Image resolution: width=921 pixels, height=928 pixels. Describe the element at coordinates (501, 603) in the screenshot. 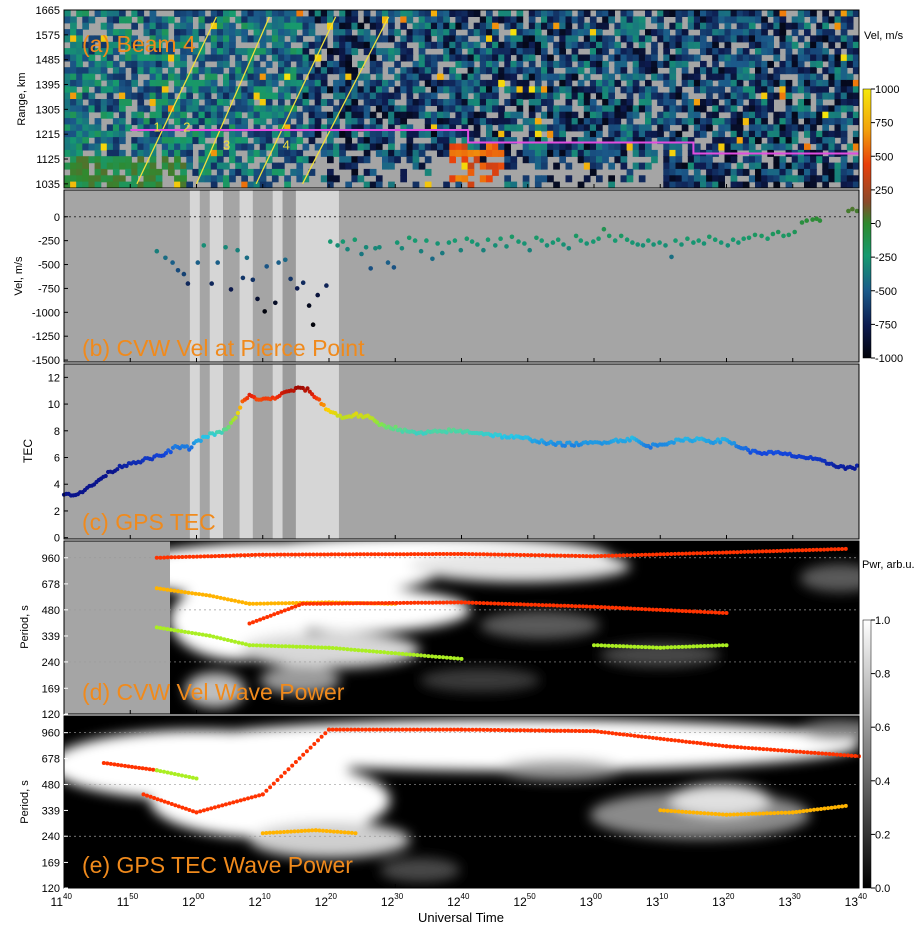

I see `panel-d-ridges` at that location.